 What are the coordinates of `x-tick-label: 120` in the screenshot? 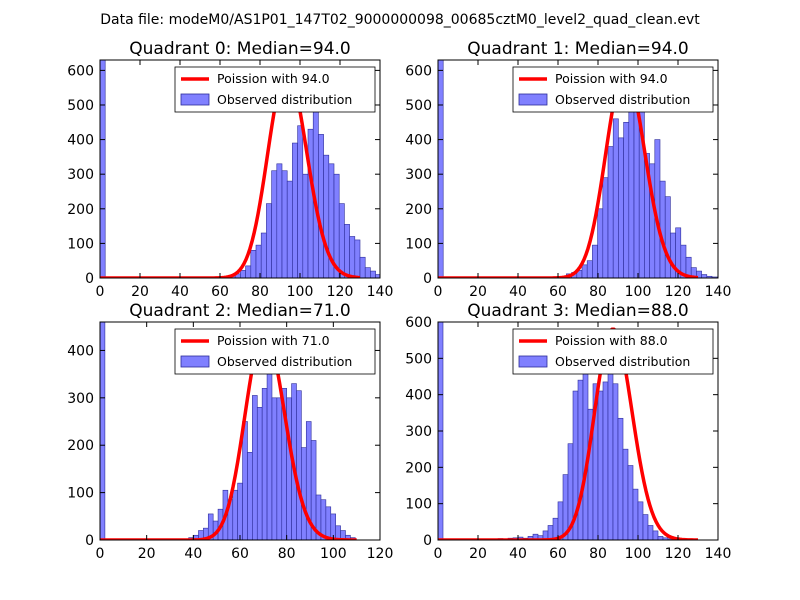 It's located at (340, 292).